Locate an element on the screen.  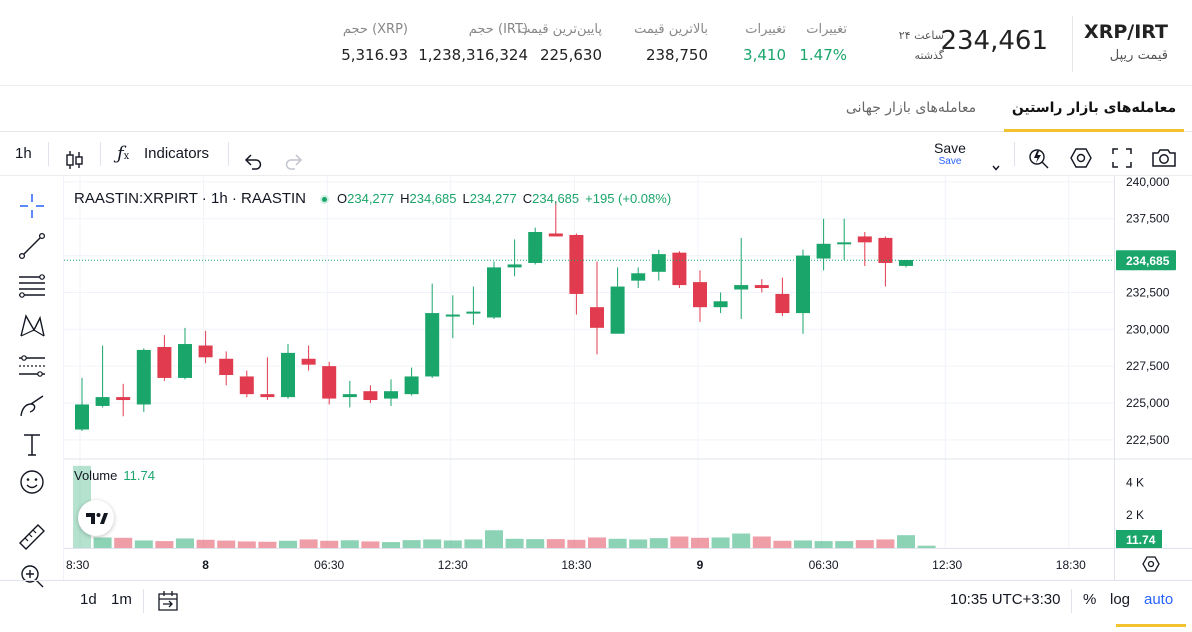
auto-toggle: auto is located at coordinates (1159, 599).